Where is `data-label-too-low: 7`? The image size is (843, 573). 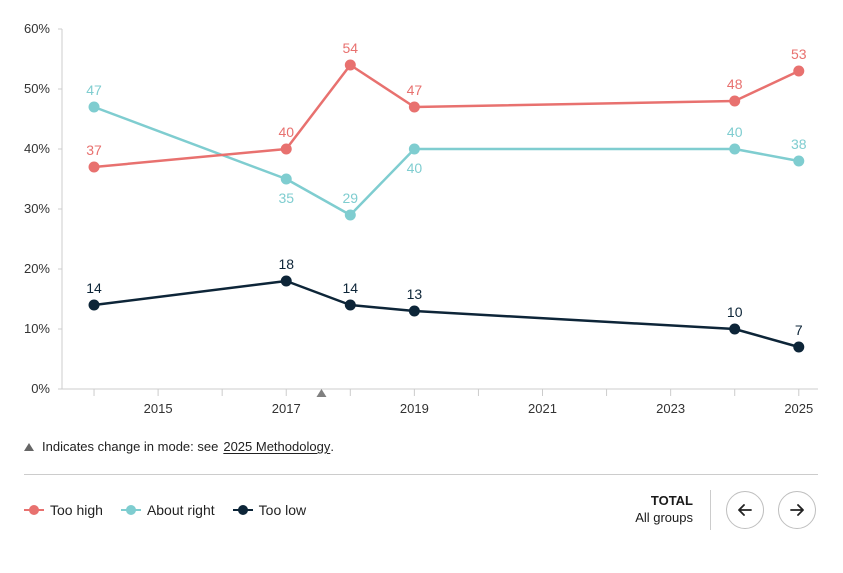
data-label-too-low: 7 is located at coordinates (799, 330).